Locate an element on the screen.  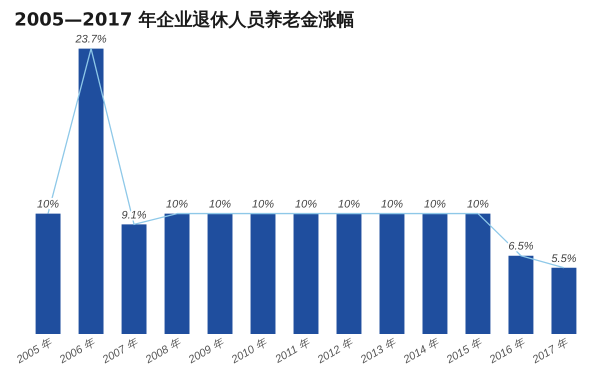
x-tick-label: 2016 年 is located at coordinates (507, 351).